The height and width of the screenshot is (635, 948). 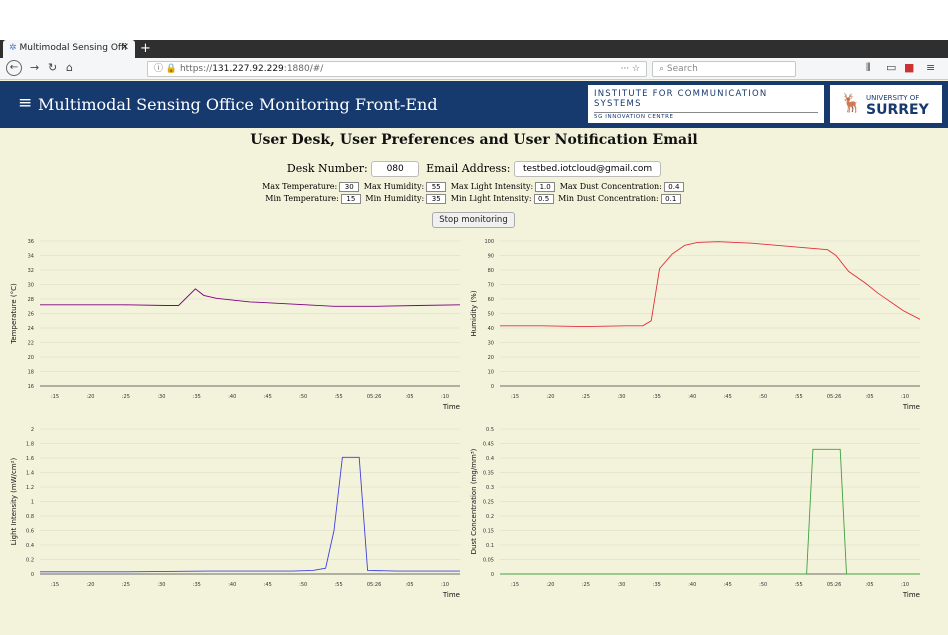 I want to click on x-tick-label: 05:26, so click(x=374, y=585).